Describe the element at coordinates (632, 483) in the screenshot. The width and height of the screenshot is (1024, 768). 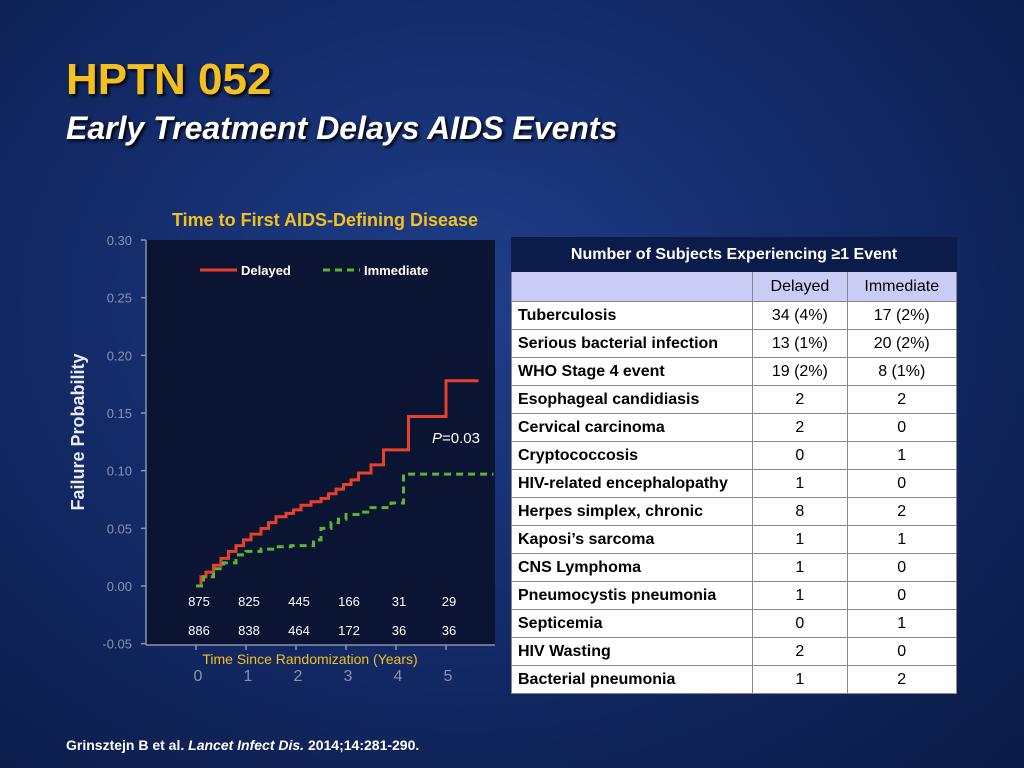
I see `row-label: HIV-related encephalopathy` at that location.